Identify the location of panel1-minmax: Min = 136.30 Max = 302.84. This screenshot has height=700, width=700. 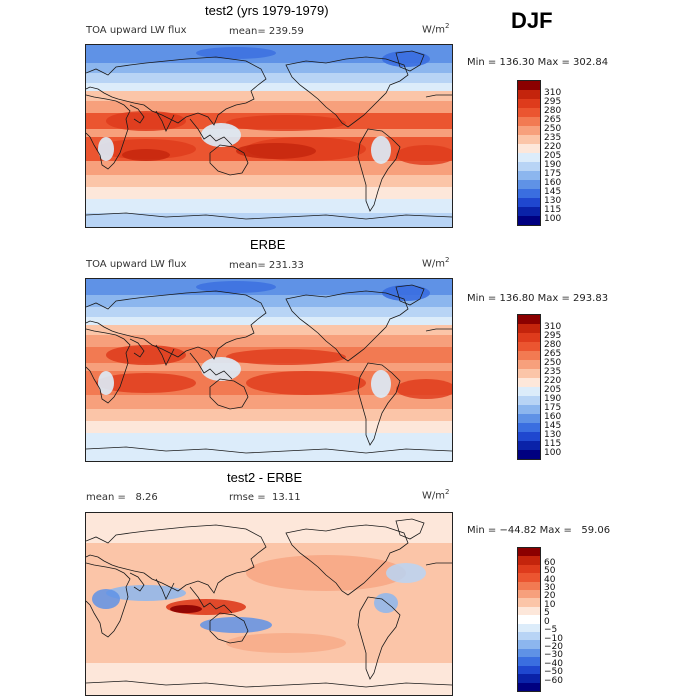
(538, 62).